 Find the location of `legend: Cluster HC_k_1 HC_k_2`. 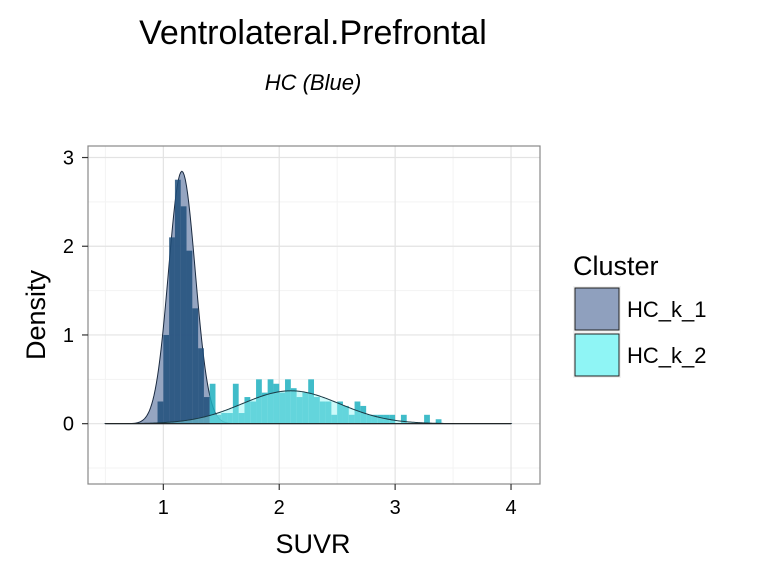

legend: Cluster HC_k_1 HC_k_2 is located at coordinates (639, 314).